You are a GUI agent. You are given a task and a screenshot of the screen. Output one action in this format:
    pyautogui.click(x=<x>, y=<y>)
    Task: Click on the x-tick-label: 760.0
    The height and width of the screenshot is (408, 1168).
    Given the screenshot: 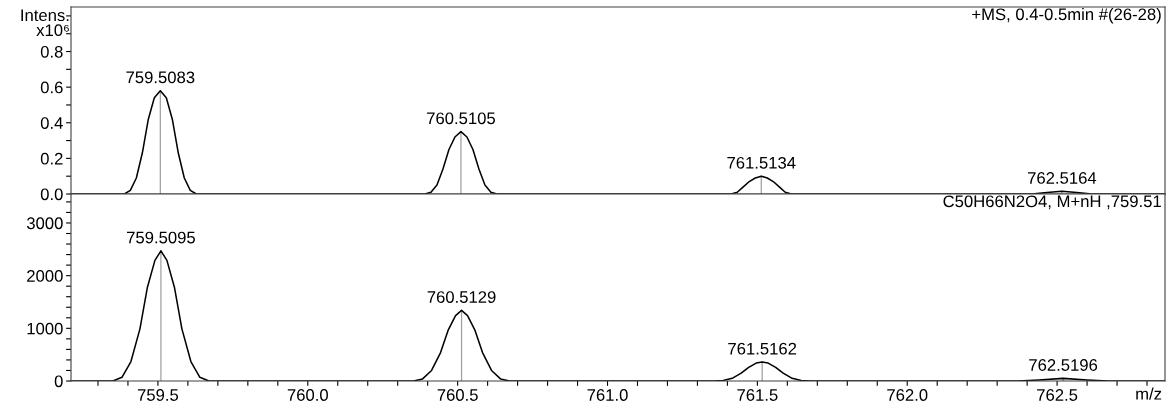 What is the action you would take?
    pyautogui.click(x=307, y=395)
    